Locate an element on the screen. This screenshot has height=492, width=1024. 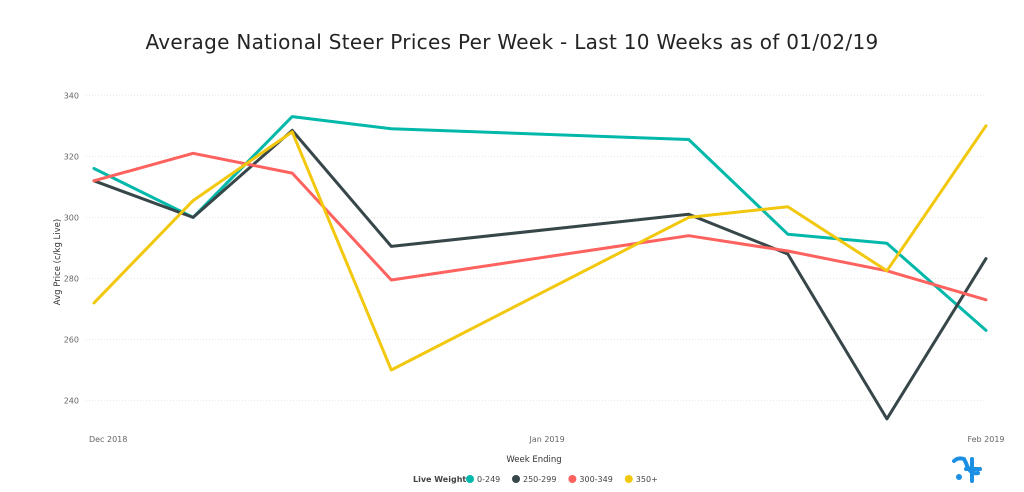
y-tick-label: 280 is located at coordinates (71, 278).